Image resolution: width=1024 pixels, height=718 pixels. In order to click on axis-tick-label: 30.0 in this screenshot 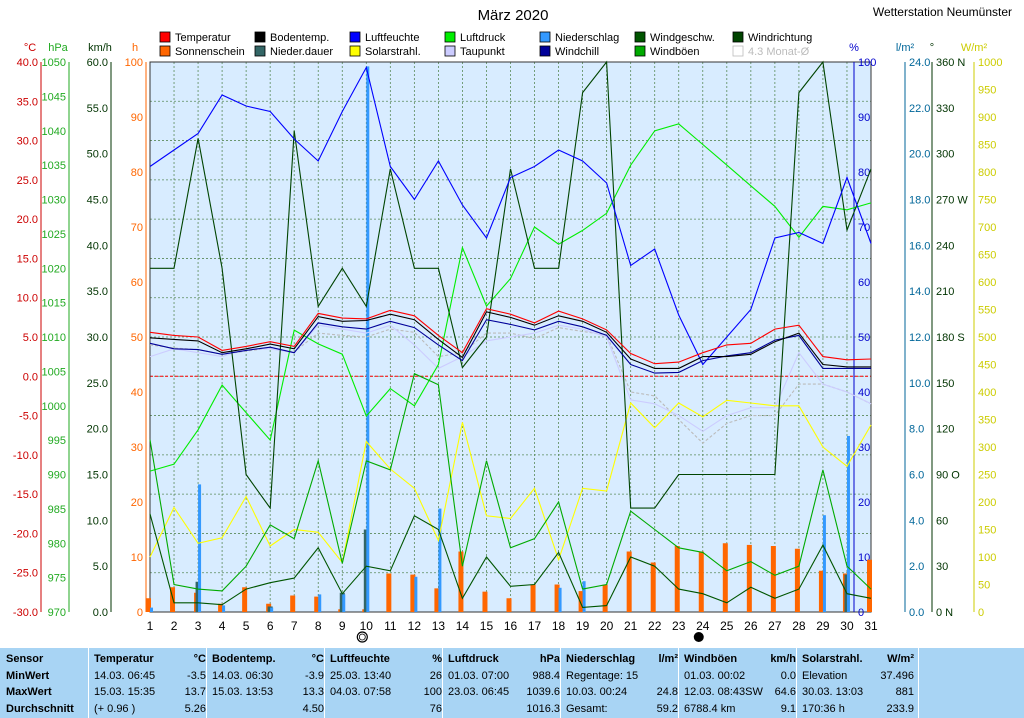, I will do `click(97, 338)`.